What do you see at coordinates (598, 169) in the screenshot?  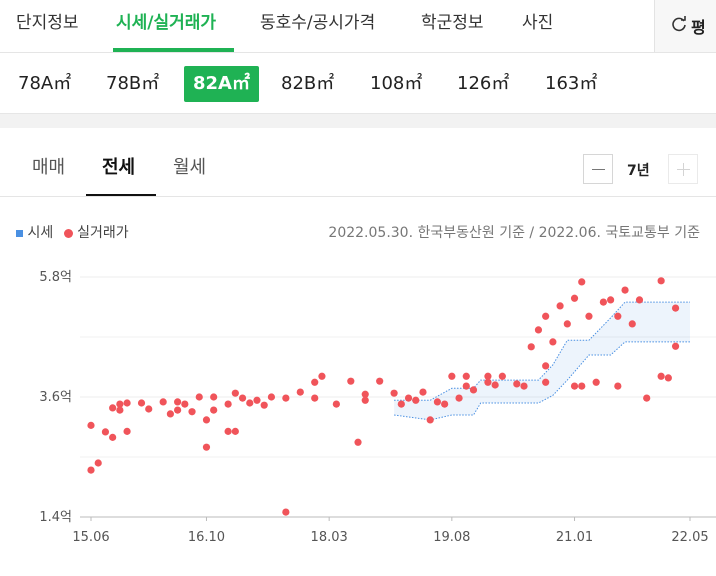 I see `period-minus` at bounding box center [598, 169].